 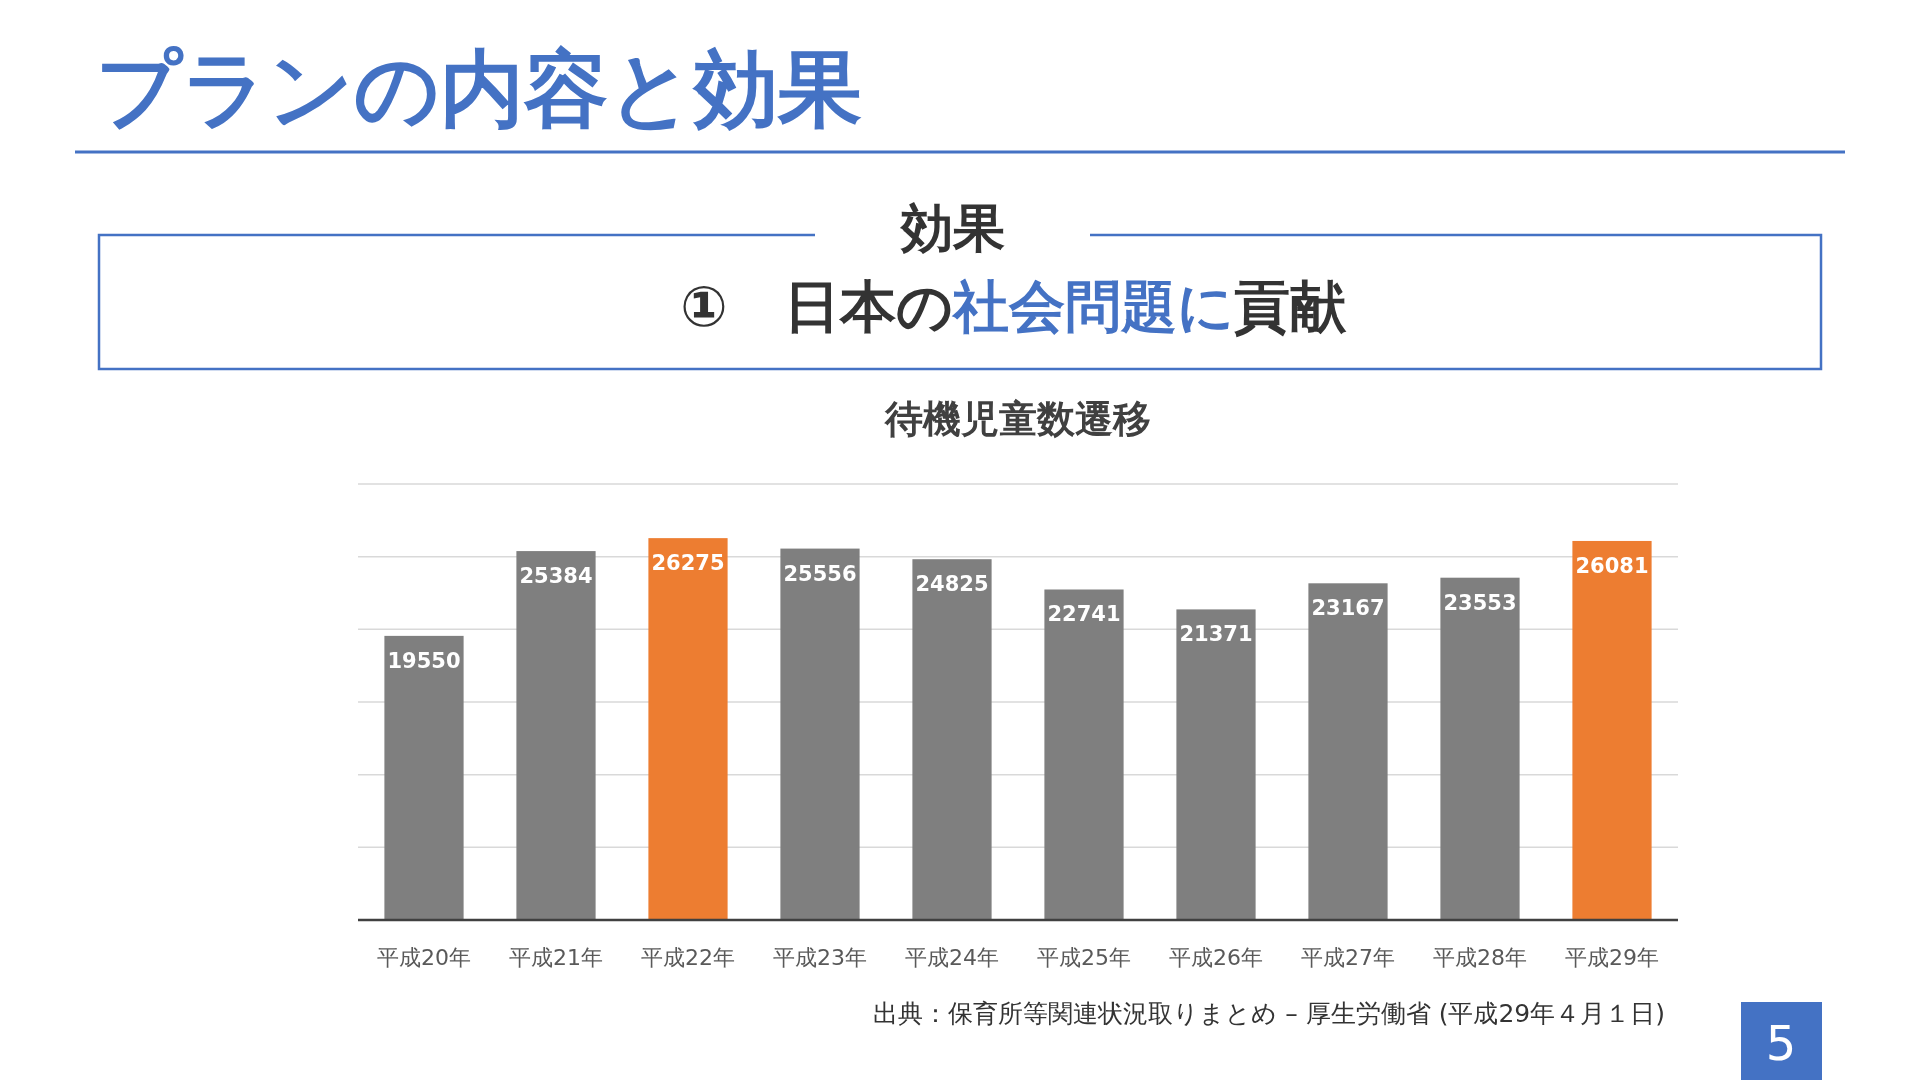 What do you see at coordinates (1480, 602) in the screenshot?
I see `data-label: 23553` at bounding box center [1480, 602].